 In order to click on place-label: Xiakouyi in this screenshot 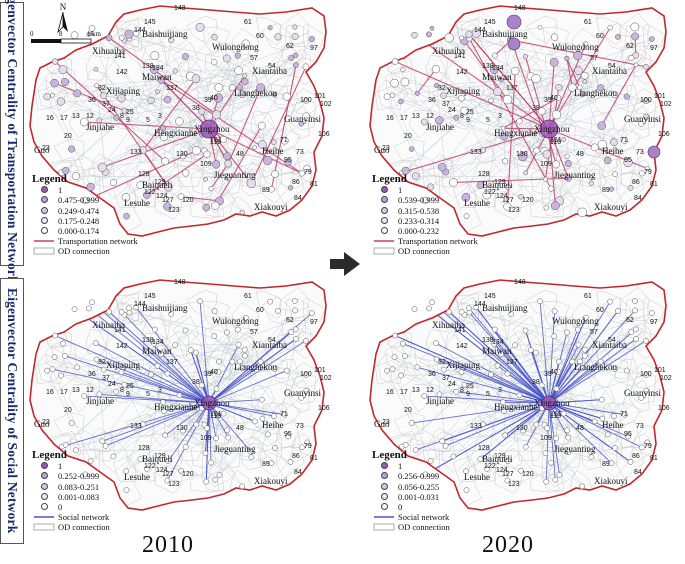, I will do `click(271, 207)`.